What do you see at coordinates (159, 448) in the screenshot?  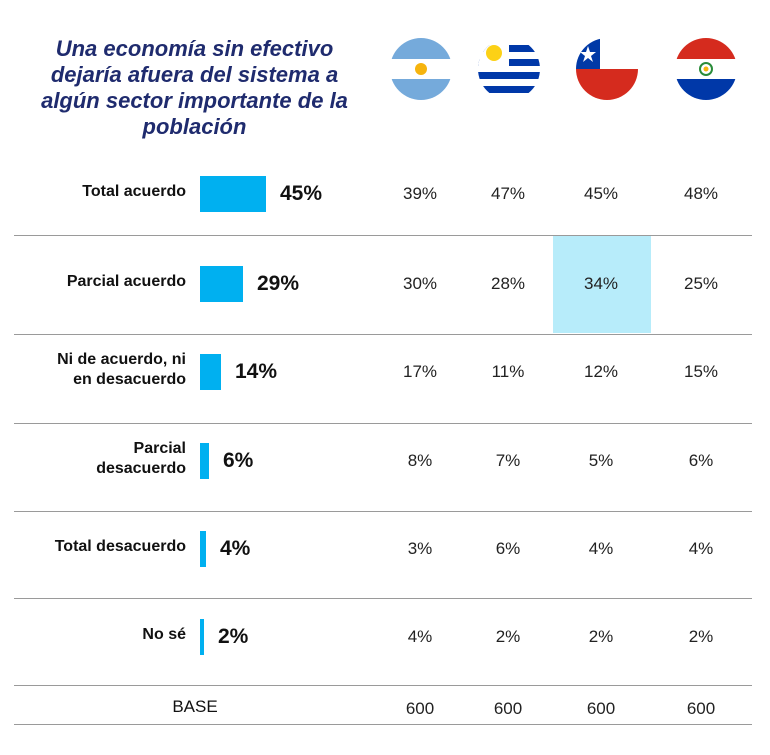 I see `row-label-line: Parcial` at bounding box center [159, 448].